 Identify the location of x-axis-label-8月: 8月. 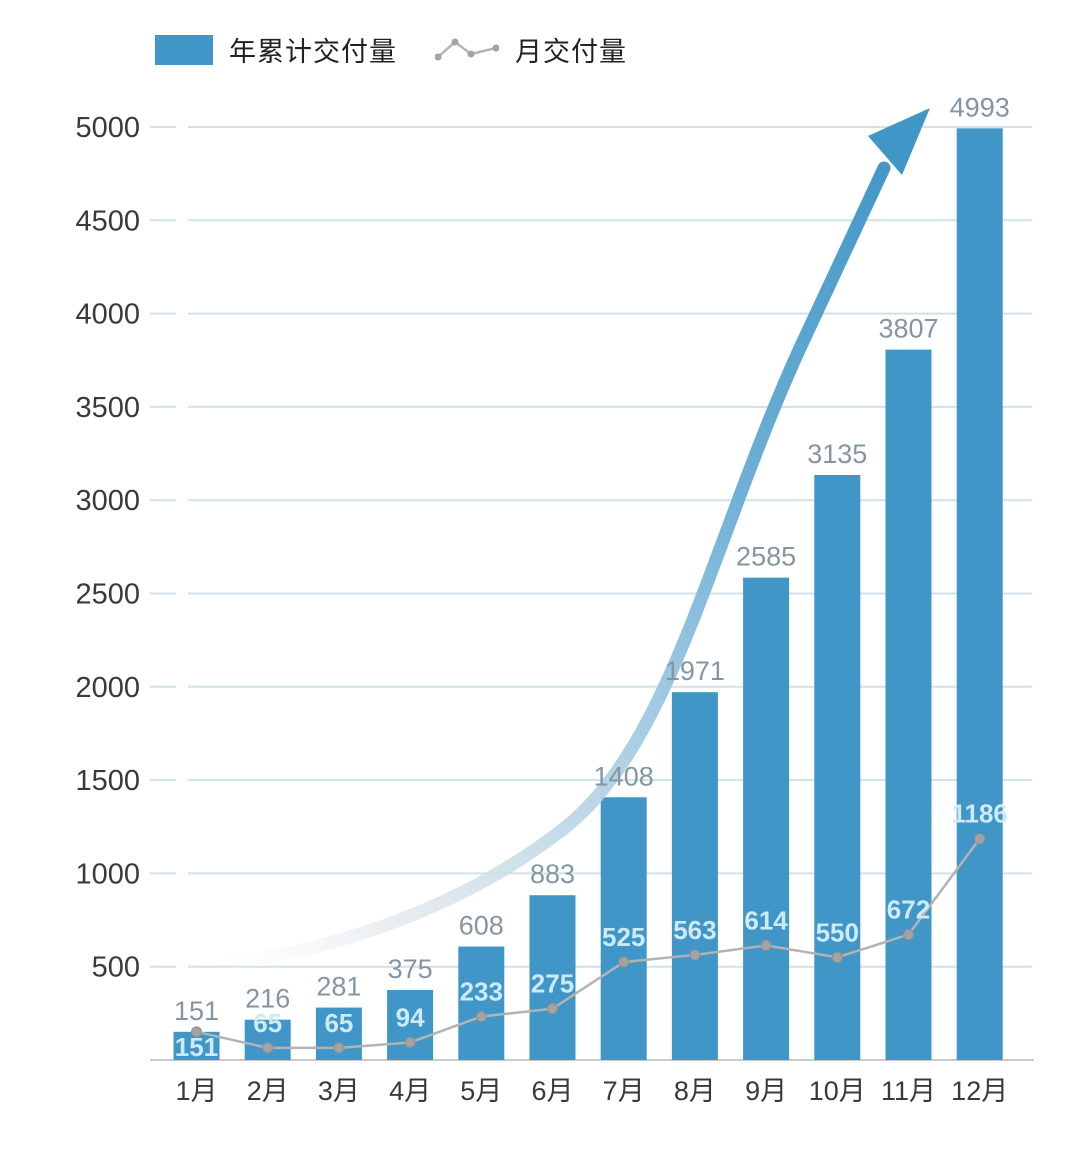
(695, 1091).